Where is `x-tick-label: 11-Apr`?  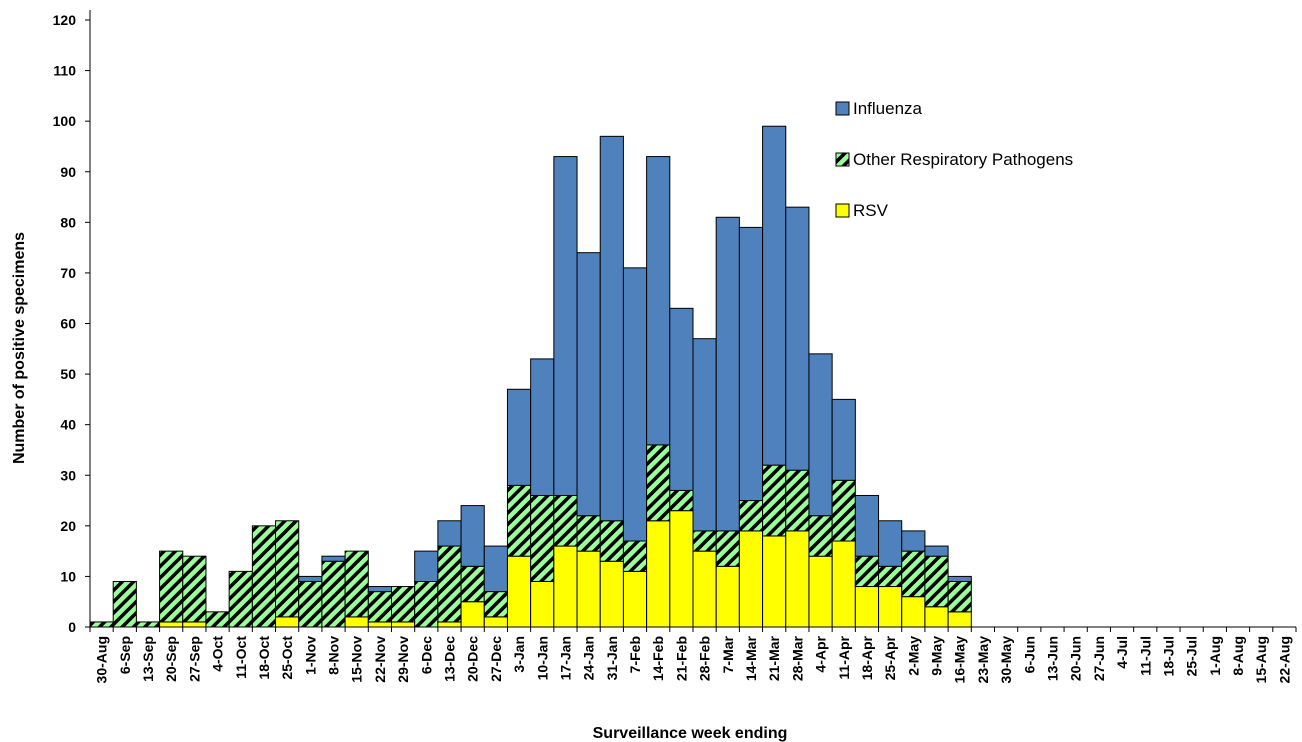 x-tick-label: 11-Apr is located at coordinates (844, 657).